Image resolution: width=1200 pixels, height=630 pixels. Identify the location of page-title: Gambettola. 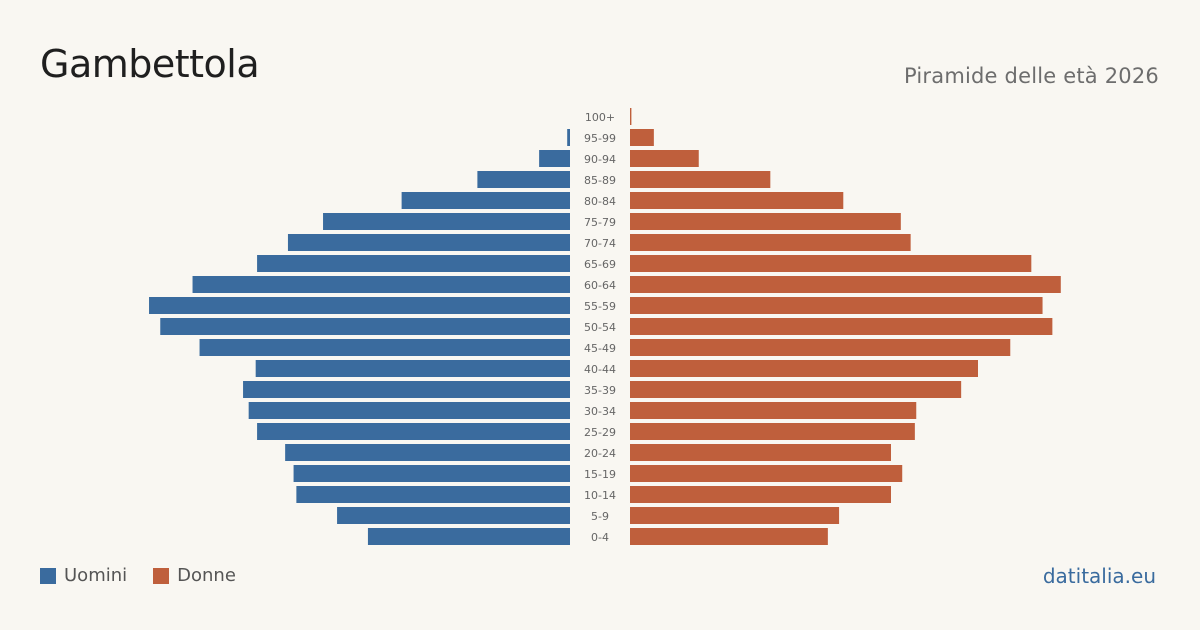
(150, 64).